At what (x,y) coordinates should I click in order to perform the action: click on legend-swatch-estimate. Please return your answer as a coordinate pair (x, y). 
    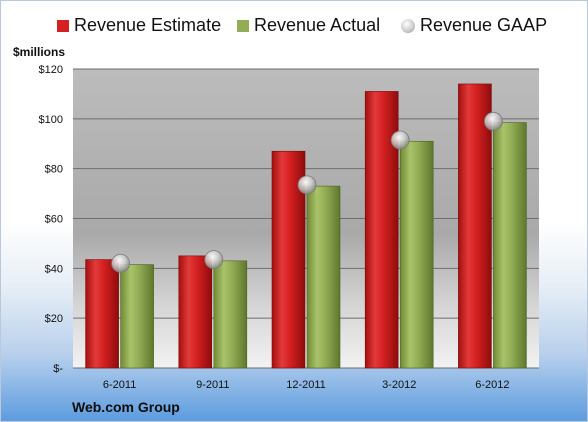
    Looking at the image, I should click on (63, 25).